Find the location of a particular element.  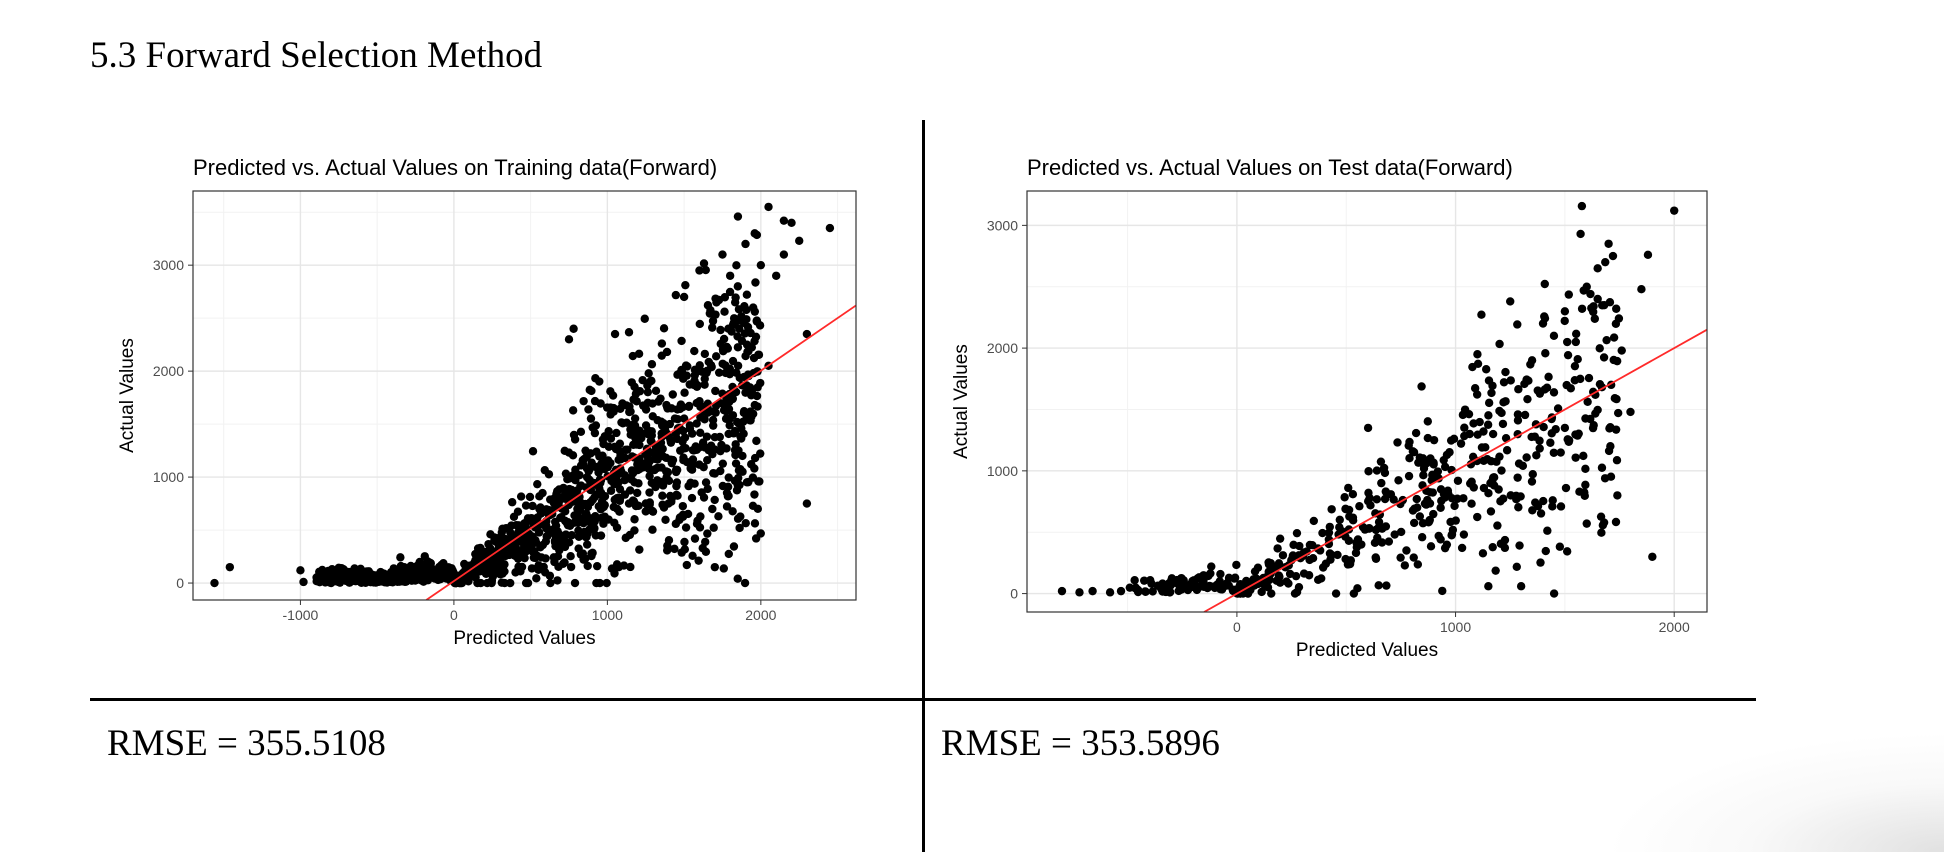

y-tick-label: 0 is located at coordinates (1014, 594).